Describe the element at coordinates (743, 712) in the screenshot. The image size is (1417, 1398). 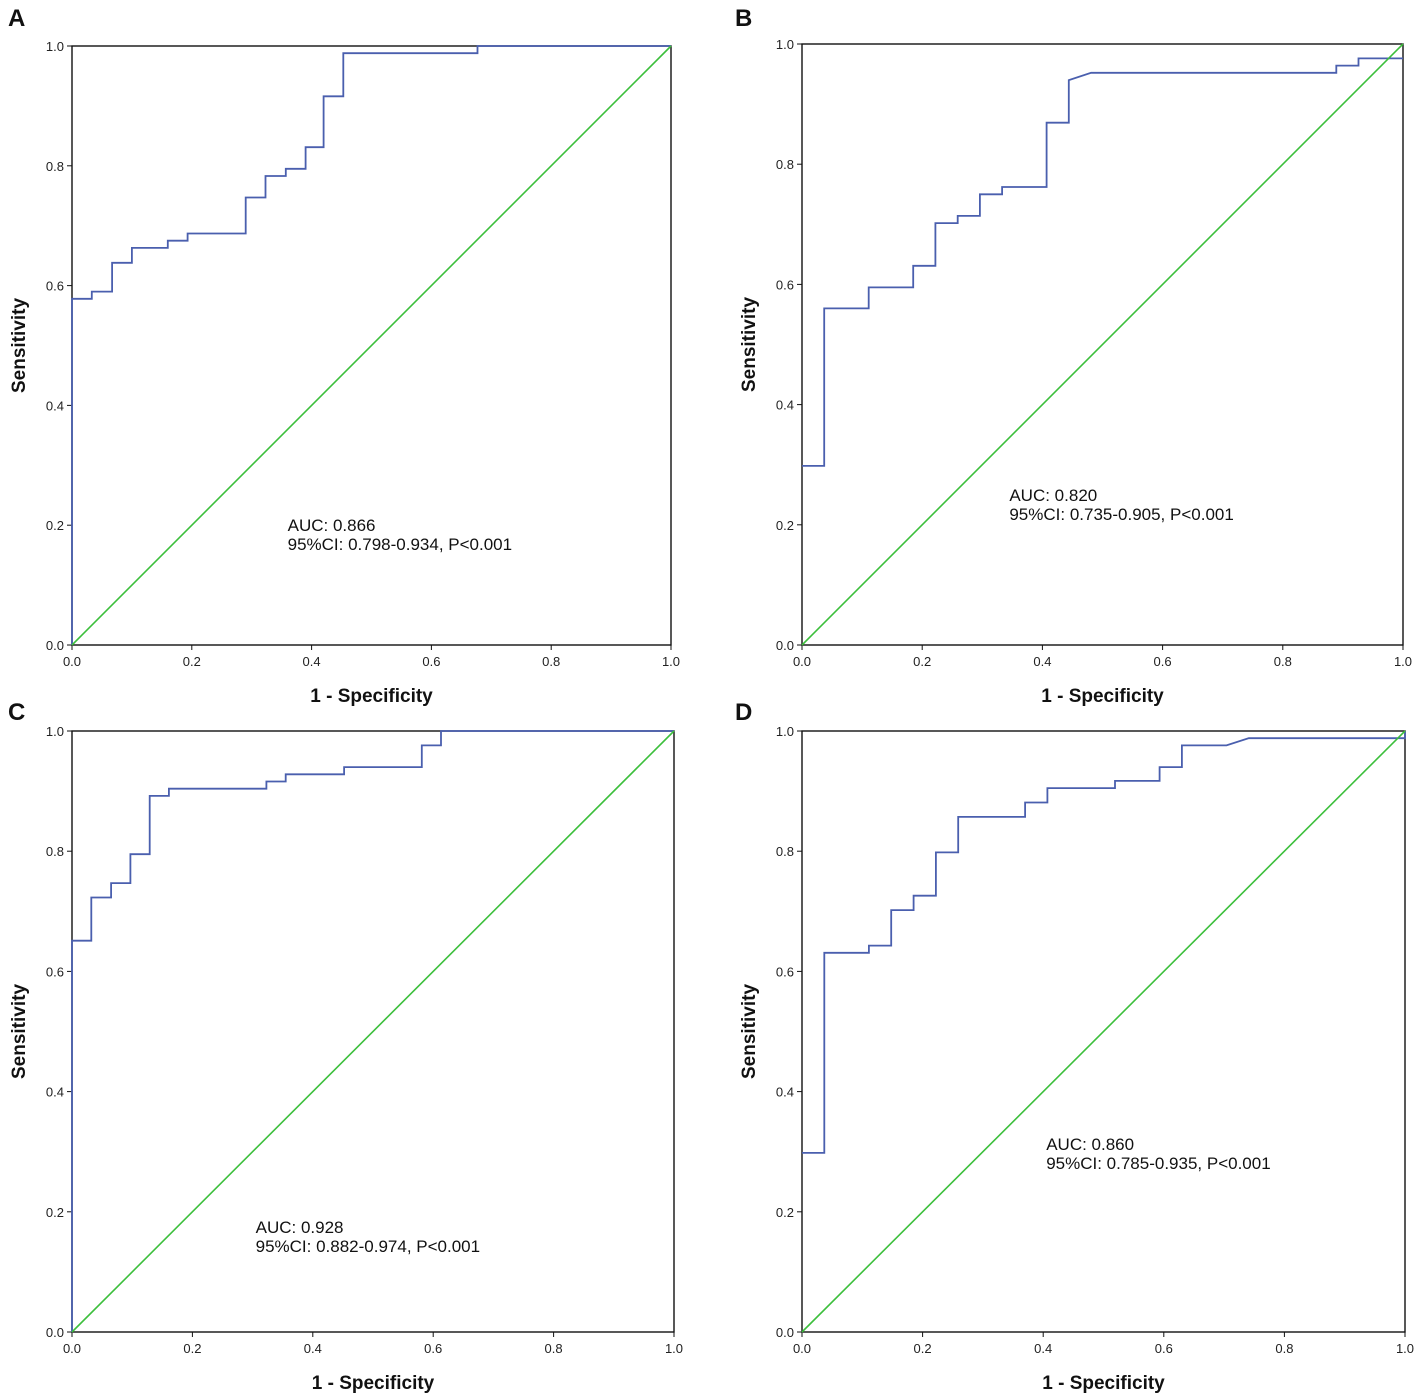
I see `panel-label: D` at that location.